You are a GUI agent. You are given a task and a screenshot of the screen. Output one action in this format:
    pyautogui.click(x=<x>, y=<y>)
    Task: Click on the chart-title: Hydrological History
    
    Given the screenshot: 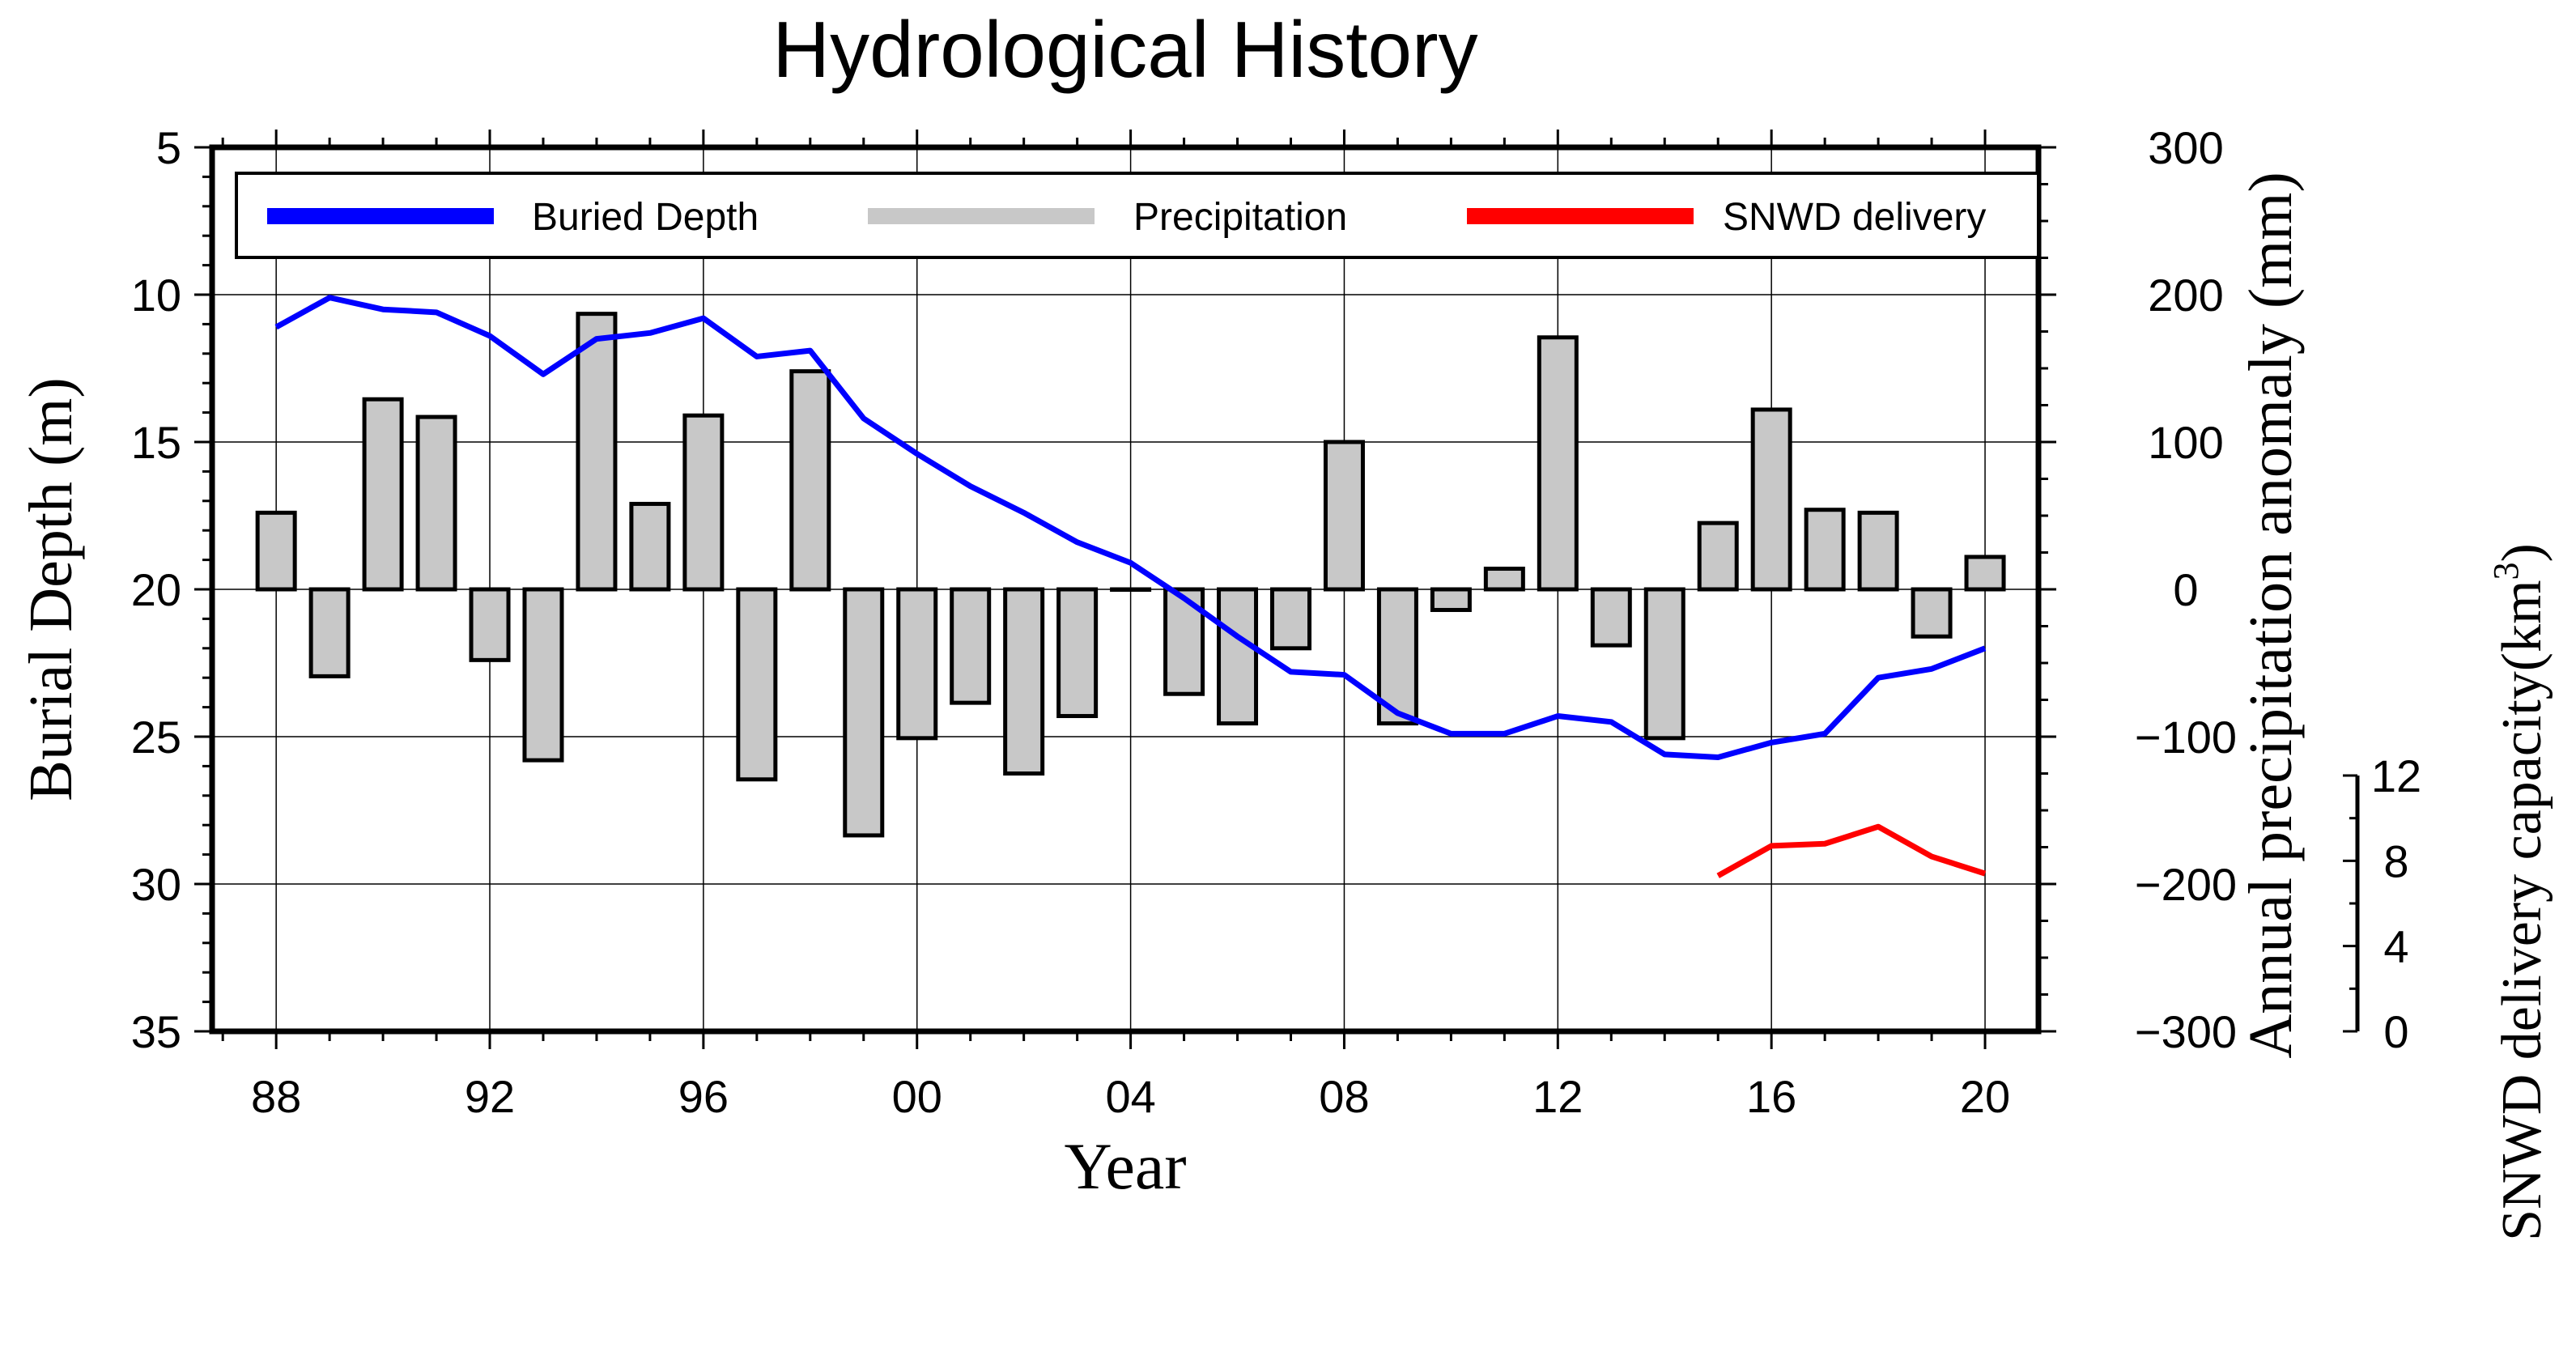 What is the action you would take?
    pyautogui.click(x=1124, y=49)
    